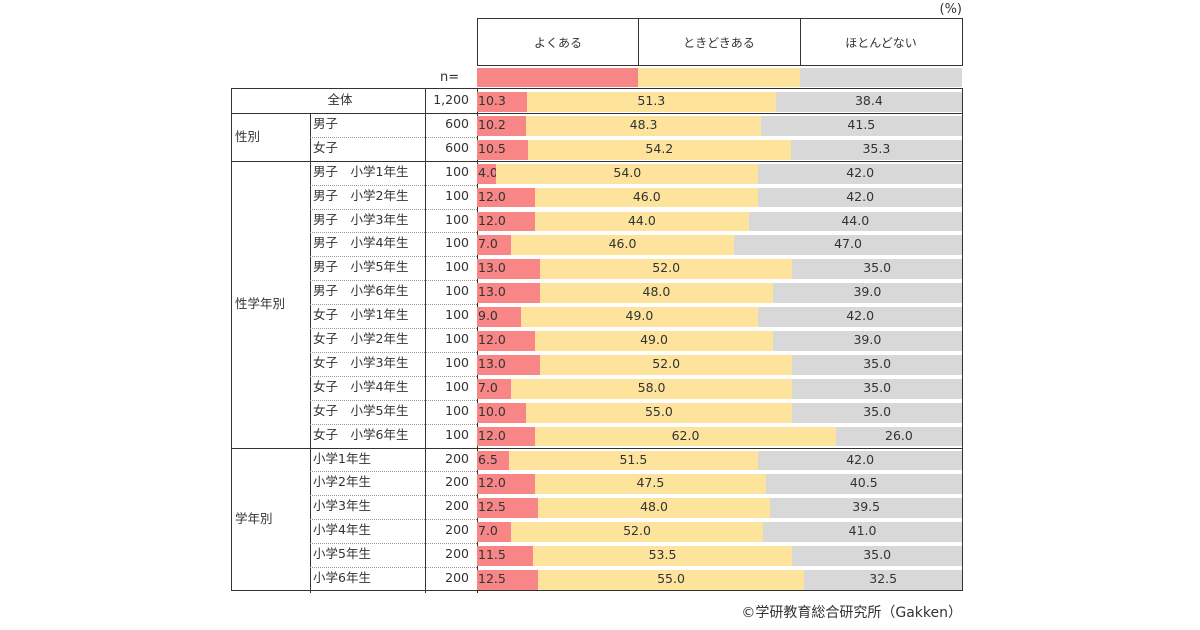 The image size is (1200, 630). I want to click on row-label: 女子 小学4年生, so click(361, 386).